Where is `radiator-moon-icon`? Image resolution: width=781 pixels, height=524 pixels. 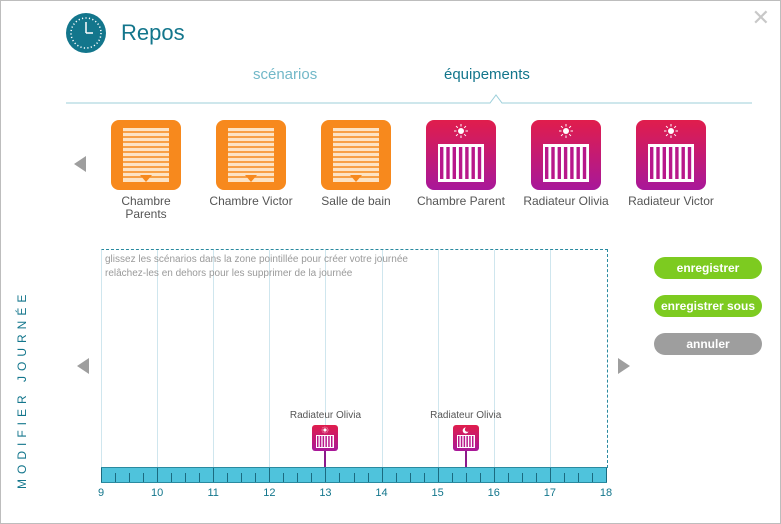 radiator-moon-icon is located at coordinates (465, 438).